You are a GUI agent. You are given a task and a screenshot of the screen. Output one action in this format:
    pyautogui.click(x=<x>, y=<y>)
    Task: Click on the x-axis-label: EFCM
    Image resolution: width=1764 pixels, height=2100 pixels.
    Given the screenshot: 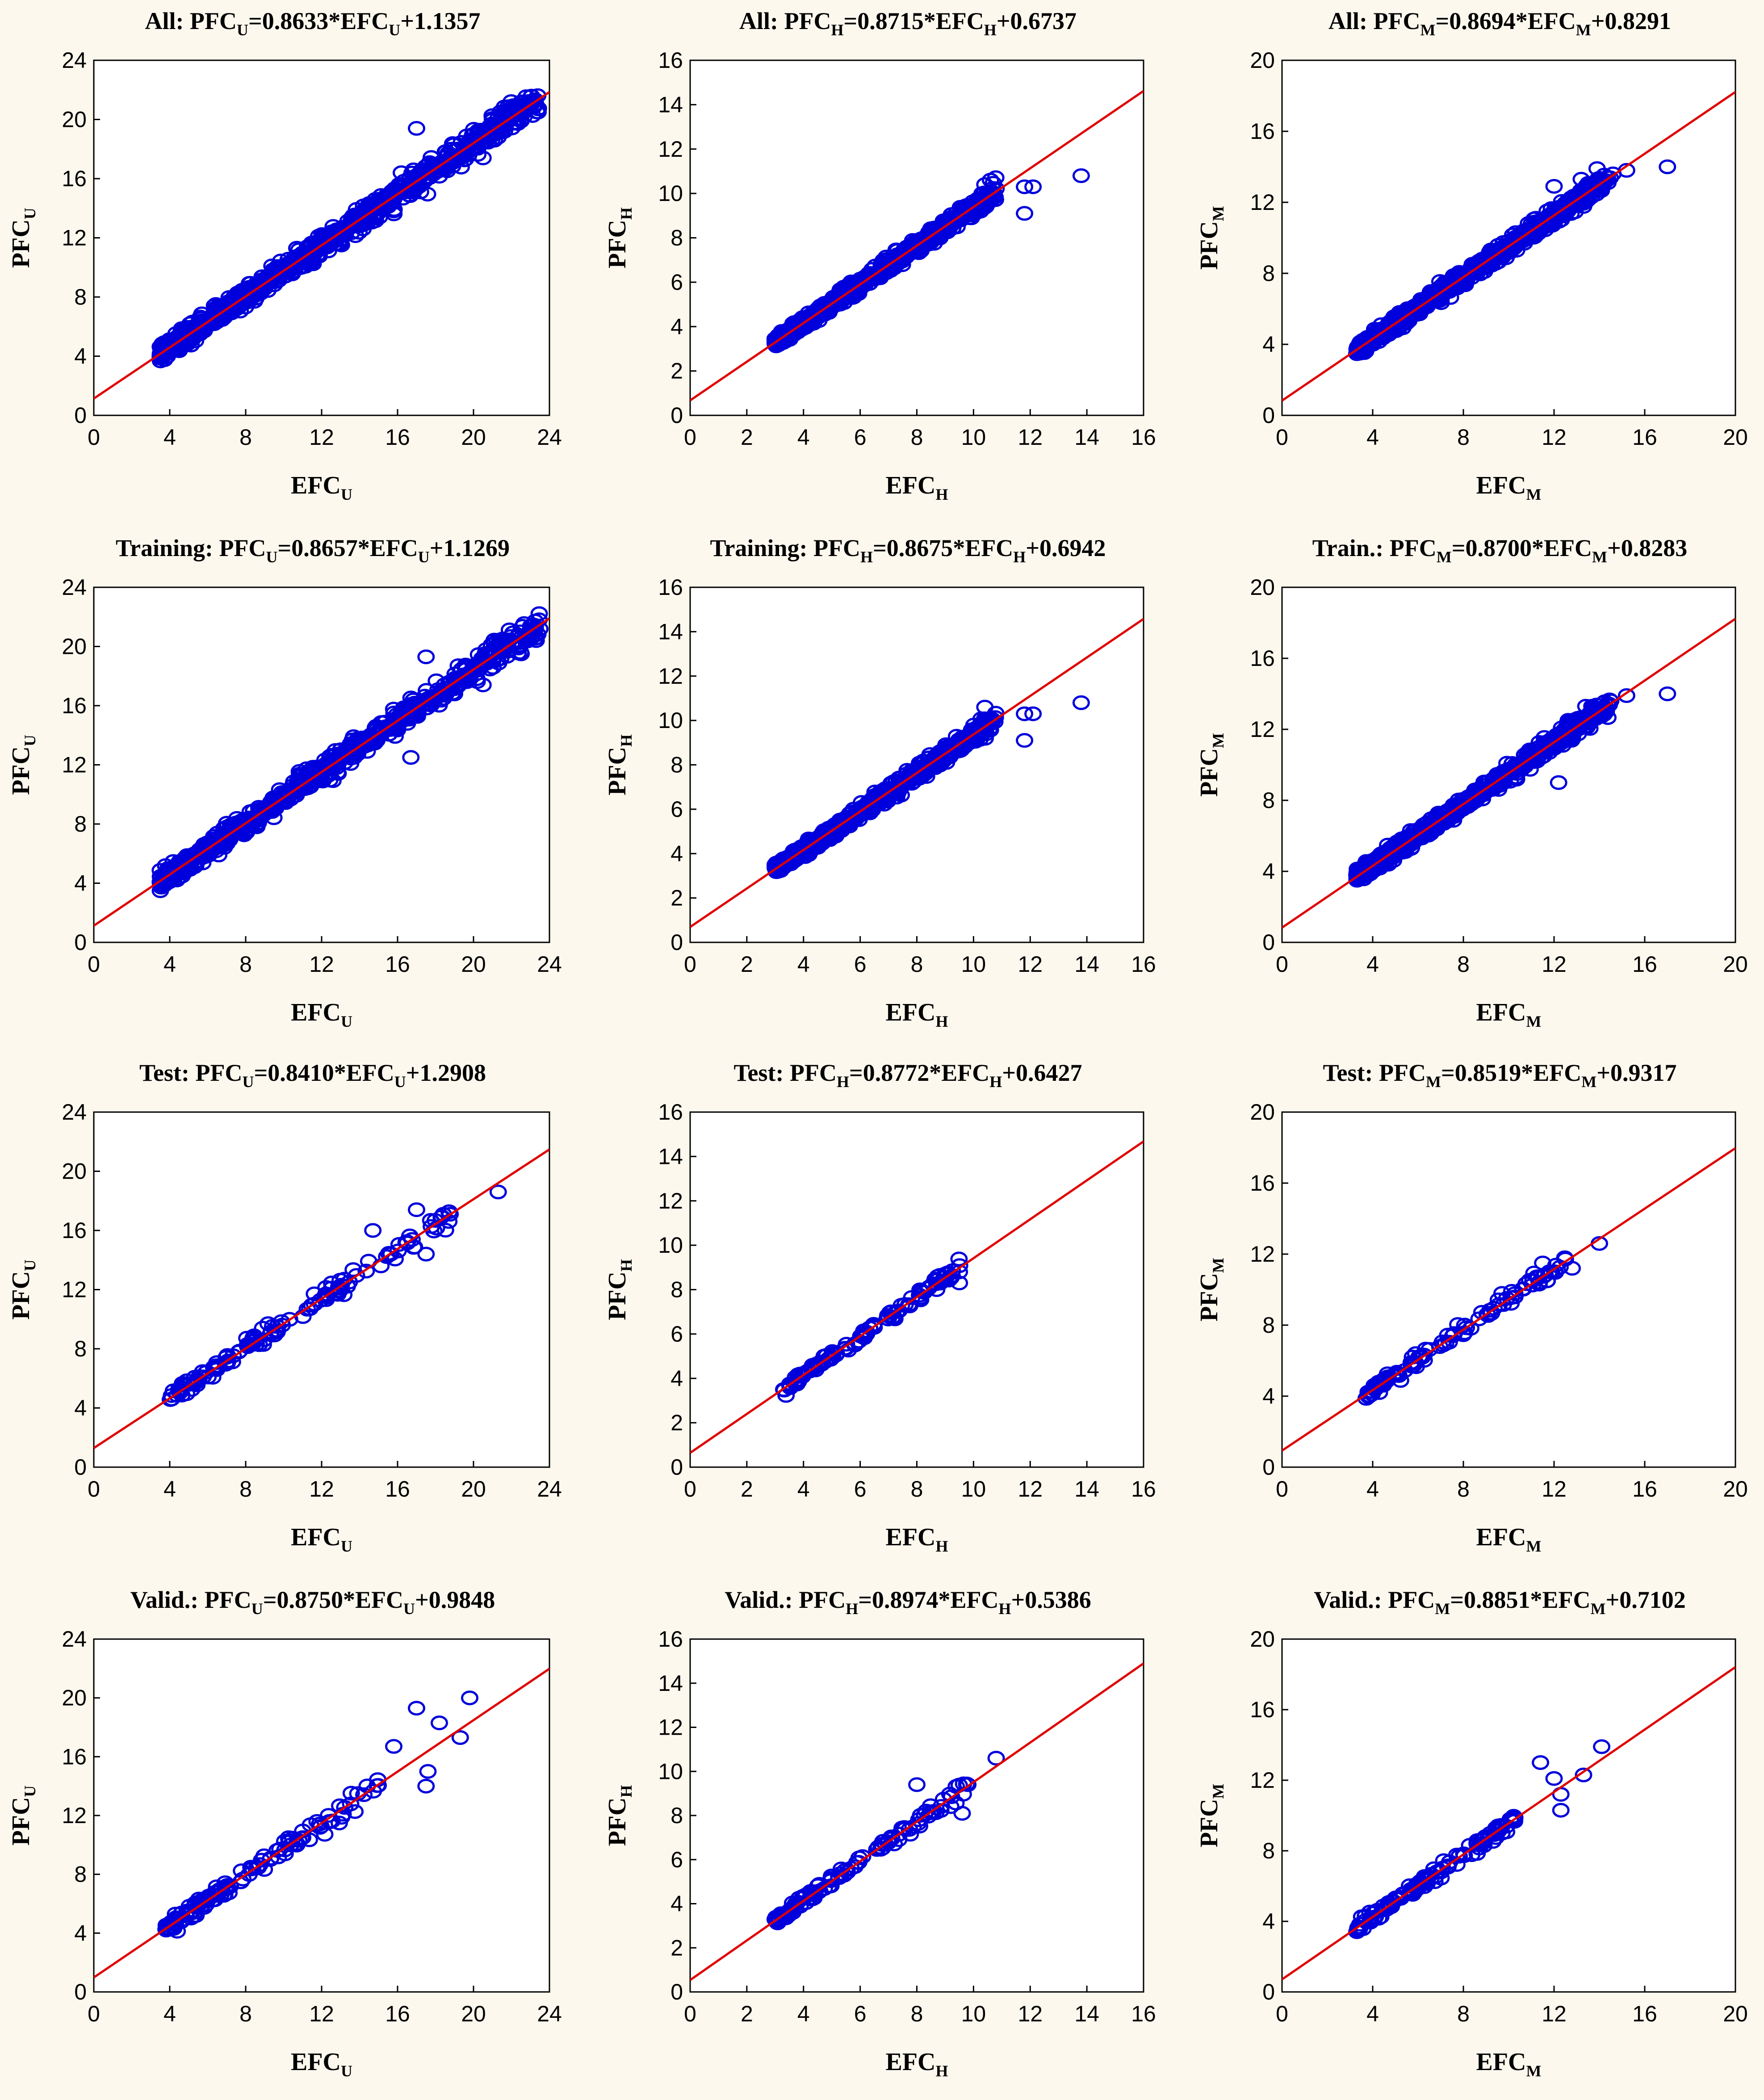 What is the action you would take?
    pyautogui.click(x=1509, y=1015)
    